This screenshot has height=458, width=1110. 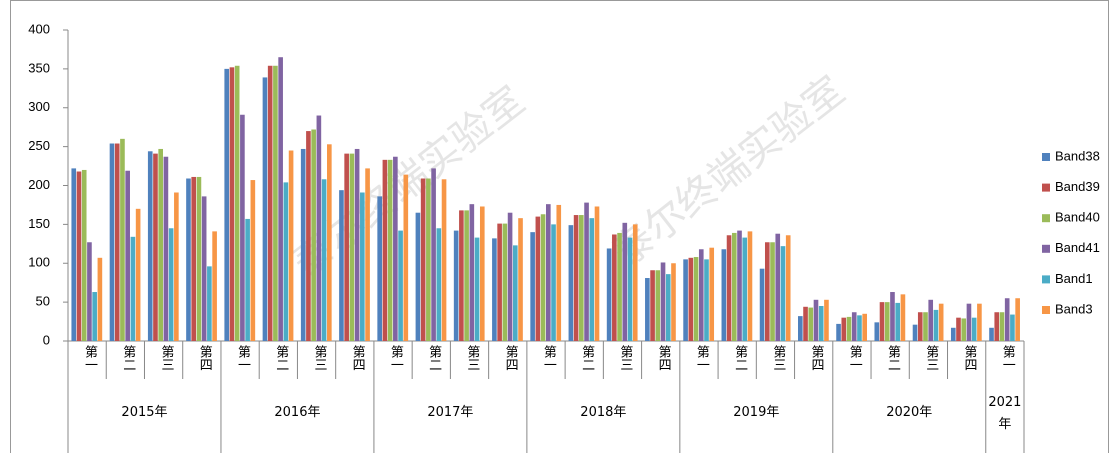 I want to click on group-label: 2020年, so click(x=909, y=412).